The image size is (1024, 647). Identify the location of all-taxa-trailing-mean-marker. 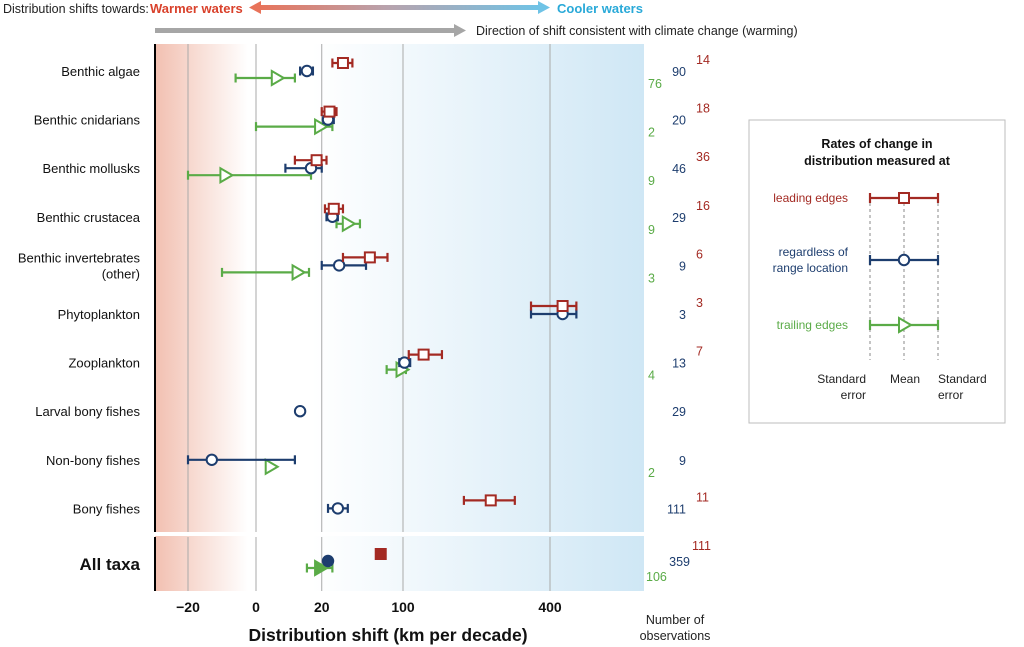
(322, 568).